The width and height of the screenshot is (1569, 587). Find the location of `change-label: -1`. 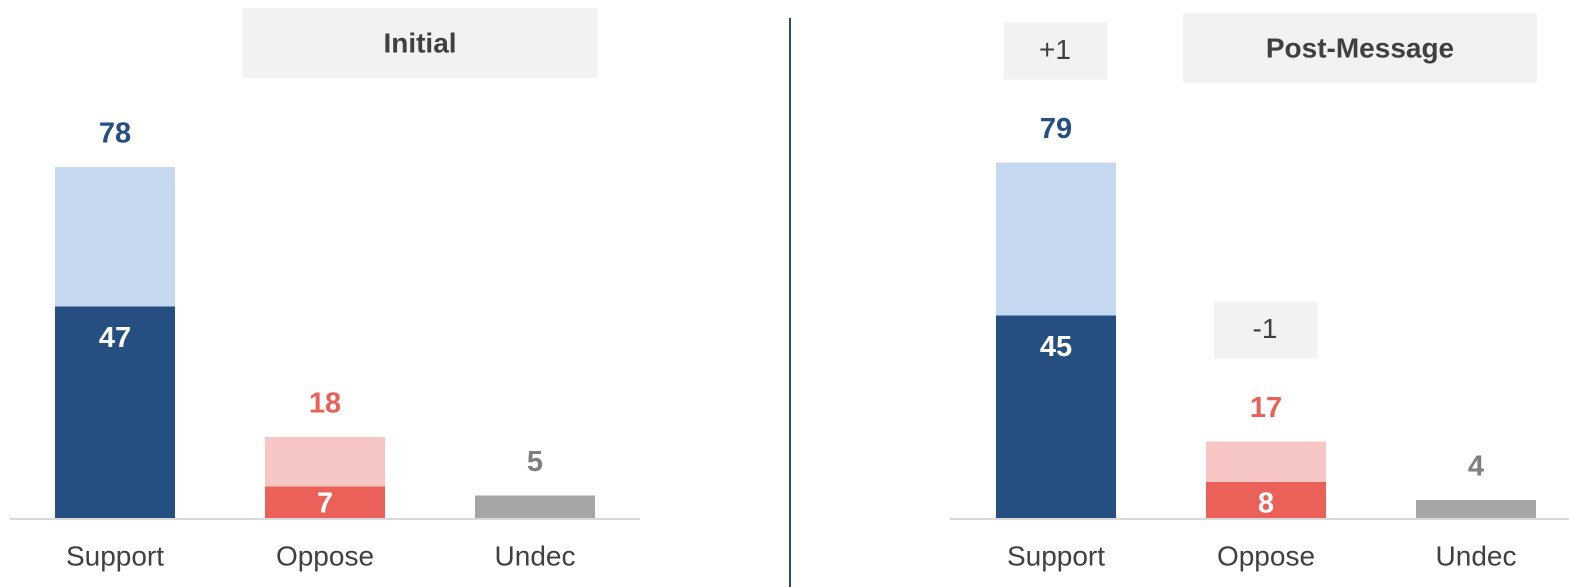

change-label: -1 is located at coordinates (1265, 328).